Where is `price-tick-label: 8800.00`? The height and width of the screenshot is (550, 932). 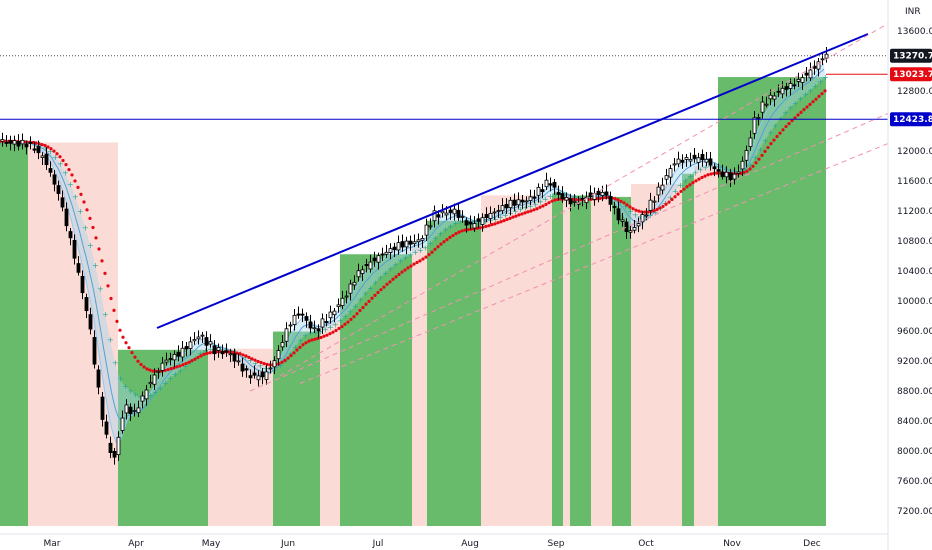 price-tick-label: 8800.00 is located at coordinates (914, 392).